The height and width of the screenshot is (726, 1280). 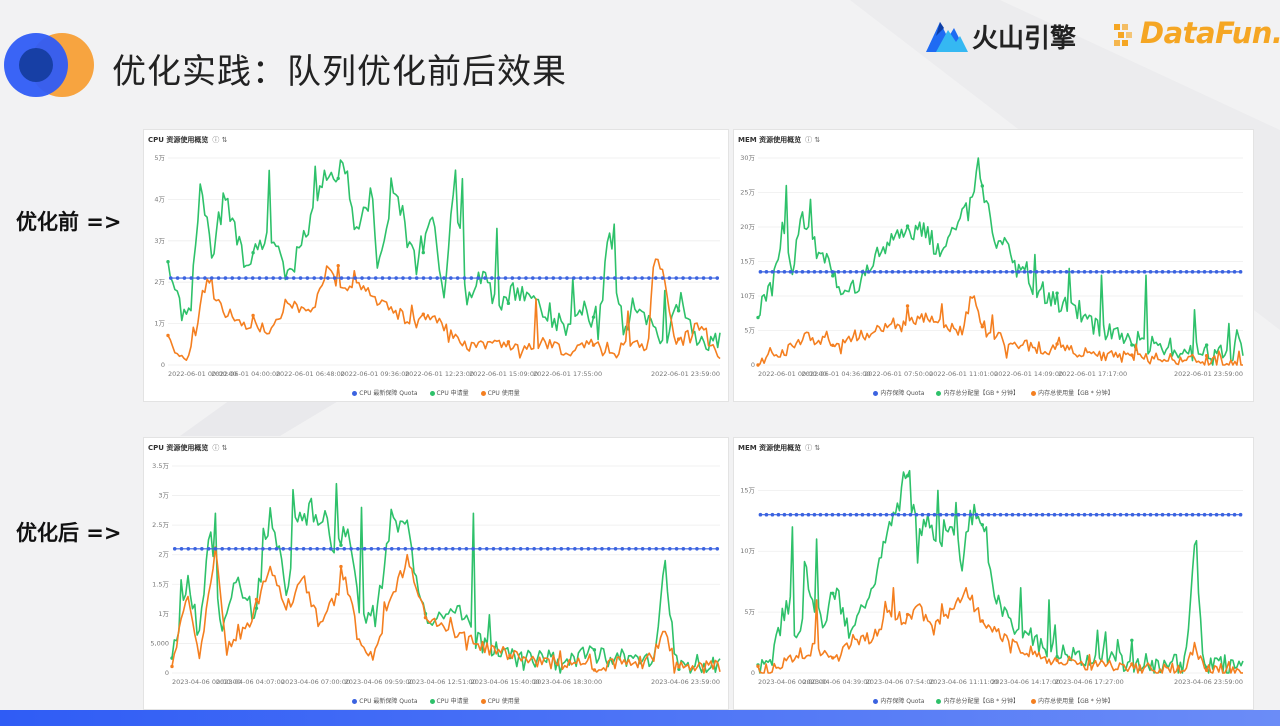 What do you see at coordinates (567, 682) in the screenshot?
I see `x-tick-label: 2023-04-06 18:30:00` at bounding box center [567, 682].